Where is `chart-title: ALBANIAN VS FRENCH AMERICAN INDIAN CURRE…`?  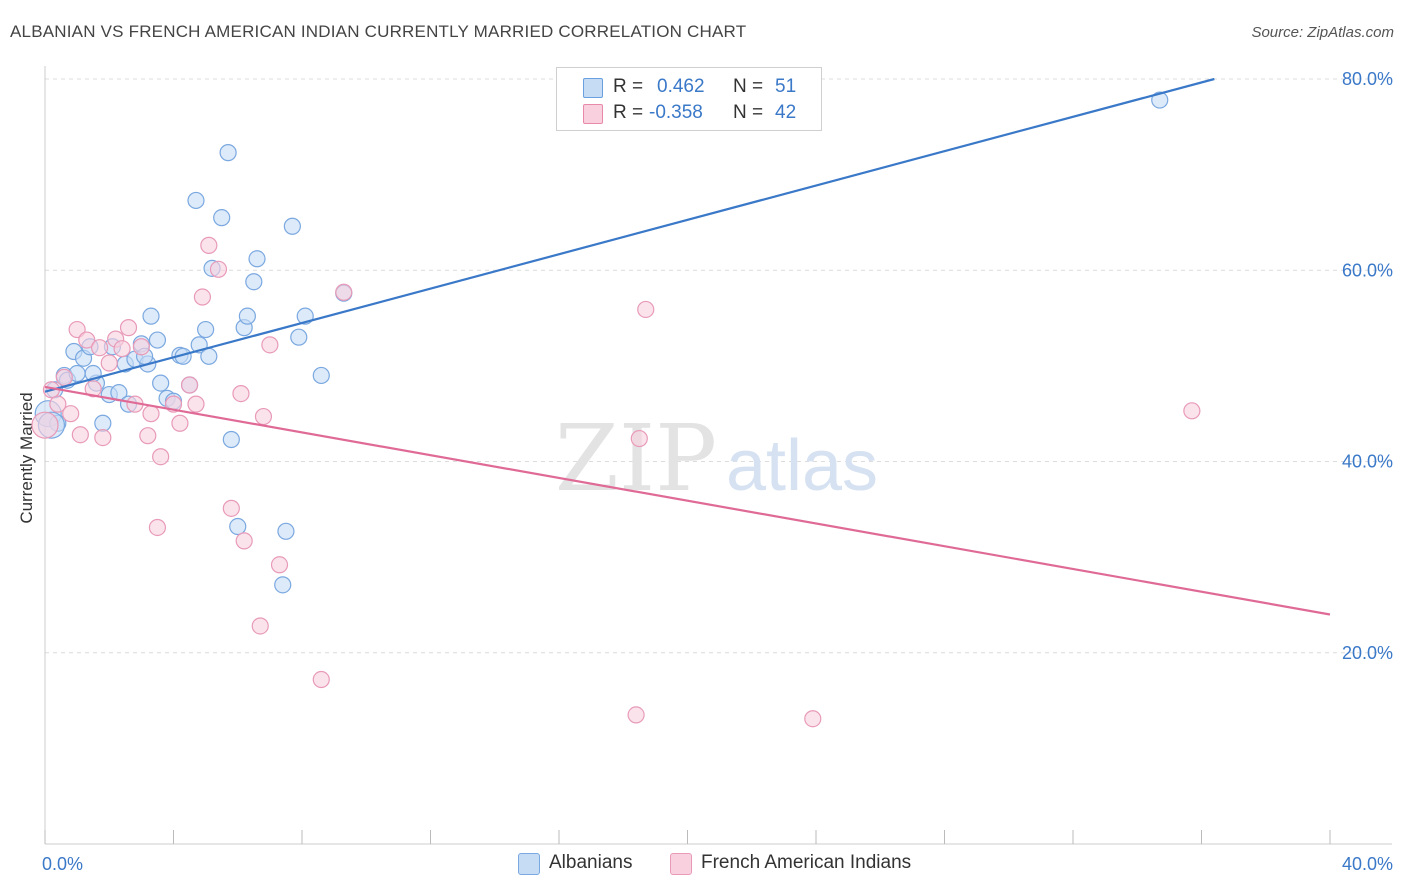
chart-title: ALBANIAN VS FRENCH AMERICAN INDIAN CURRE… is located at coordinates (378, 31).